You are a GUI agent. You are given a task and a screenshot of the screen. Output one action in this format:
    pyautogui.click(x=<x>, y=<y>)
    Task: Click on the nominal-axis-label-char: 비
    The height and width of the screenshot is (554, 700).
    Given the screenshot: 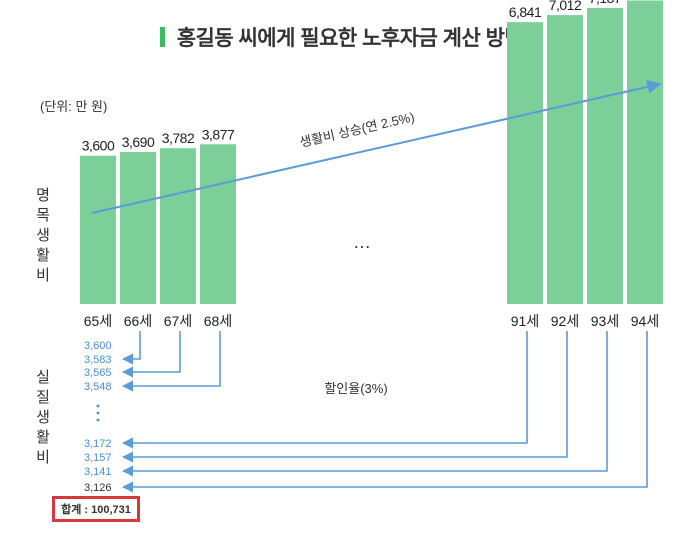 What is the action you would take?
    pyautogui.click(x=43, y=275)
    